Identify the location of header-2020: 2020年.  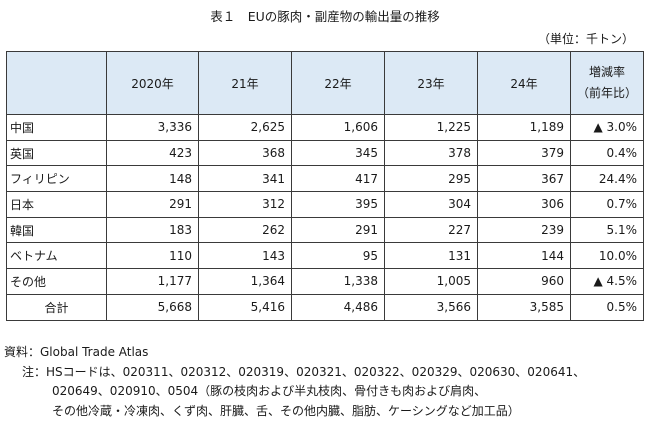
(152, 83).